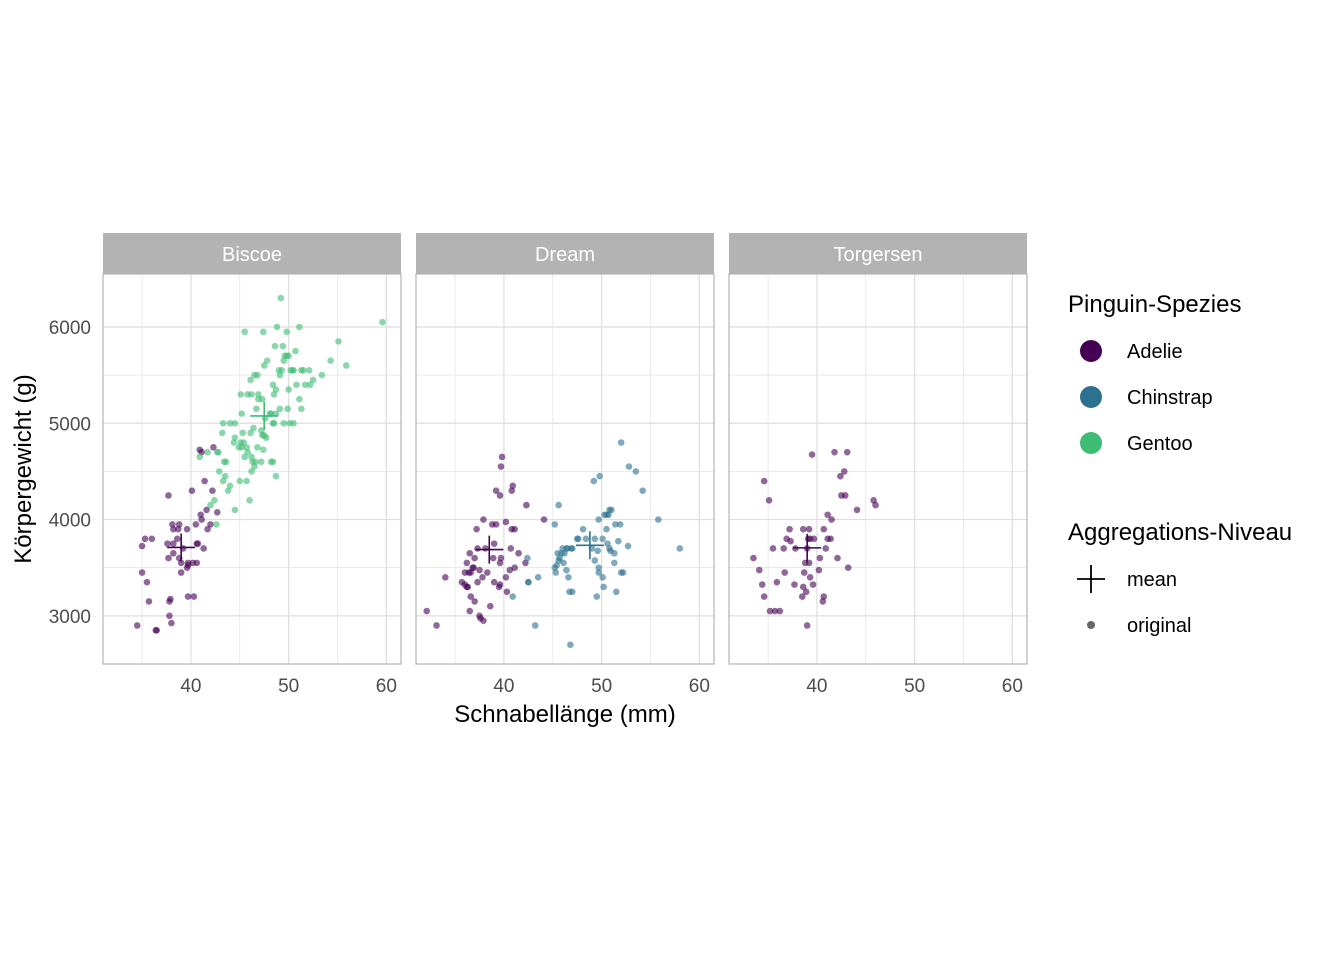 This screenshot has width=1344, height=965. Describe the element at coordinates (1159, 626) in the screenshot. I see `legend-label-original: original` at that location.